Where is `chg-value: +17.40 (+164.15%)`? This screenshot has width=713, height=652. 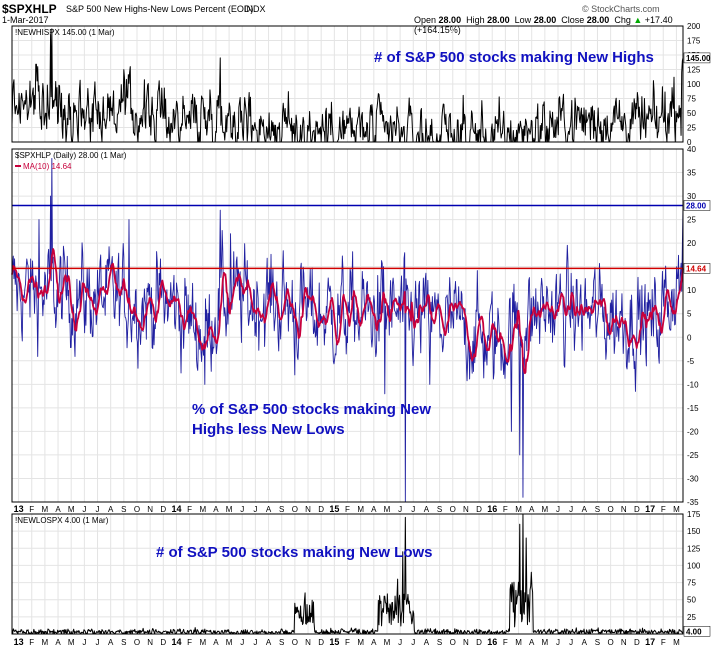
chg-value: +17.40 (+164.15%) is located at coordinates (543, 25).